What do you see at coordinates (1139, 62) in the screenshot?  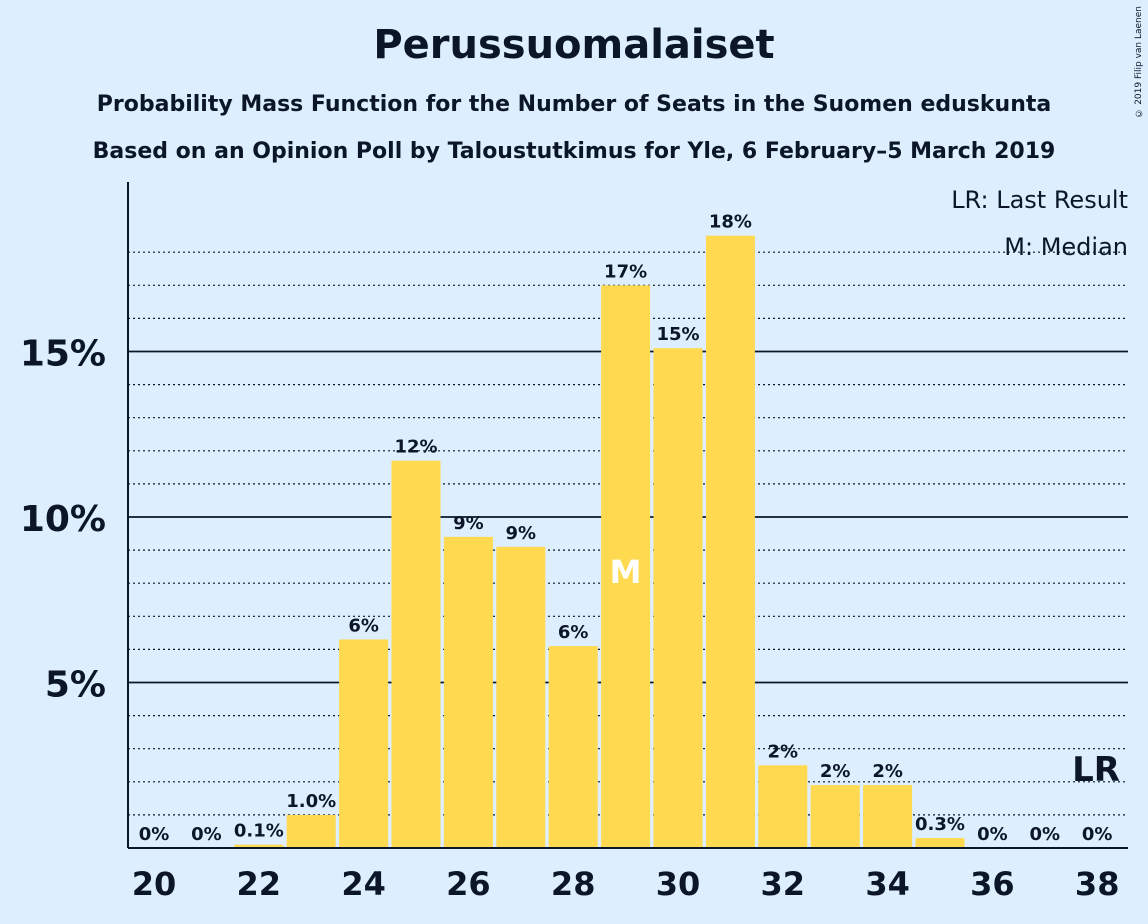 I see `copyright-notice: © 2019 Filip van Laenen` at bounding box center [1139, 62].